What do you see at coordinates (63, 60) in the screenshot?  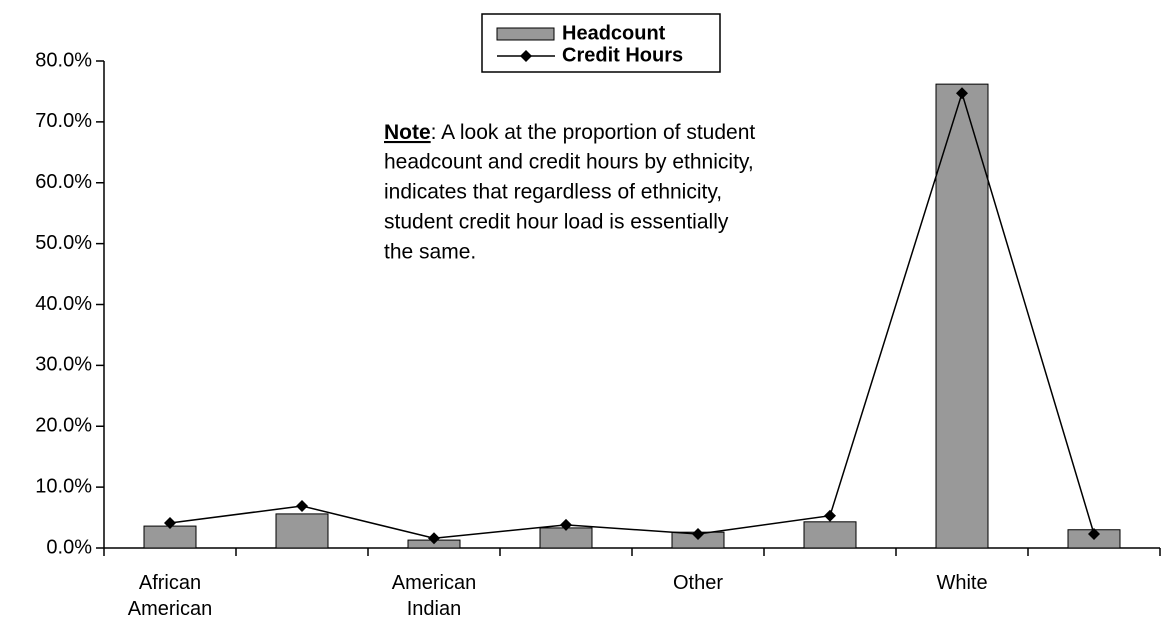 I see `y-tick-label: 80.0%` at bounding box center [63, 60].